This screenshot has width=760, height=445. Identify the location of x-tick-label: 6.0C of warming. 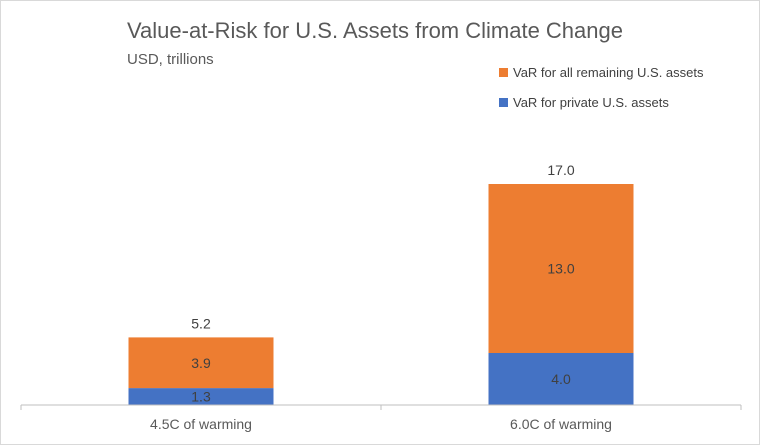
(561, 424).